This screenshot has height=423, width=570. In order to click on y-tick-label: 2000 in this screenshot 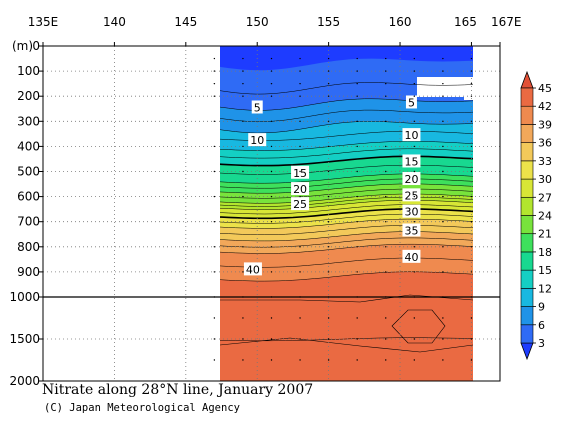, I will do `click(24, 381)`.